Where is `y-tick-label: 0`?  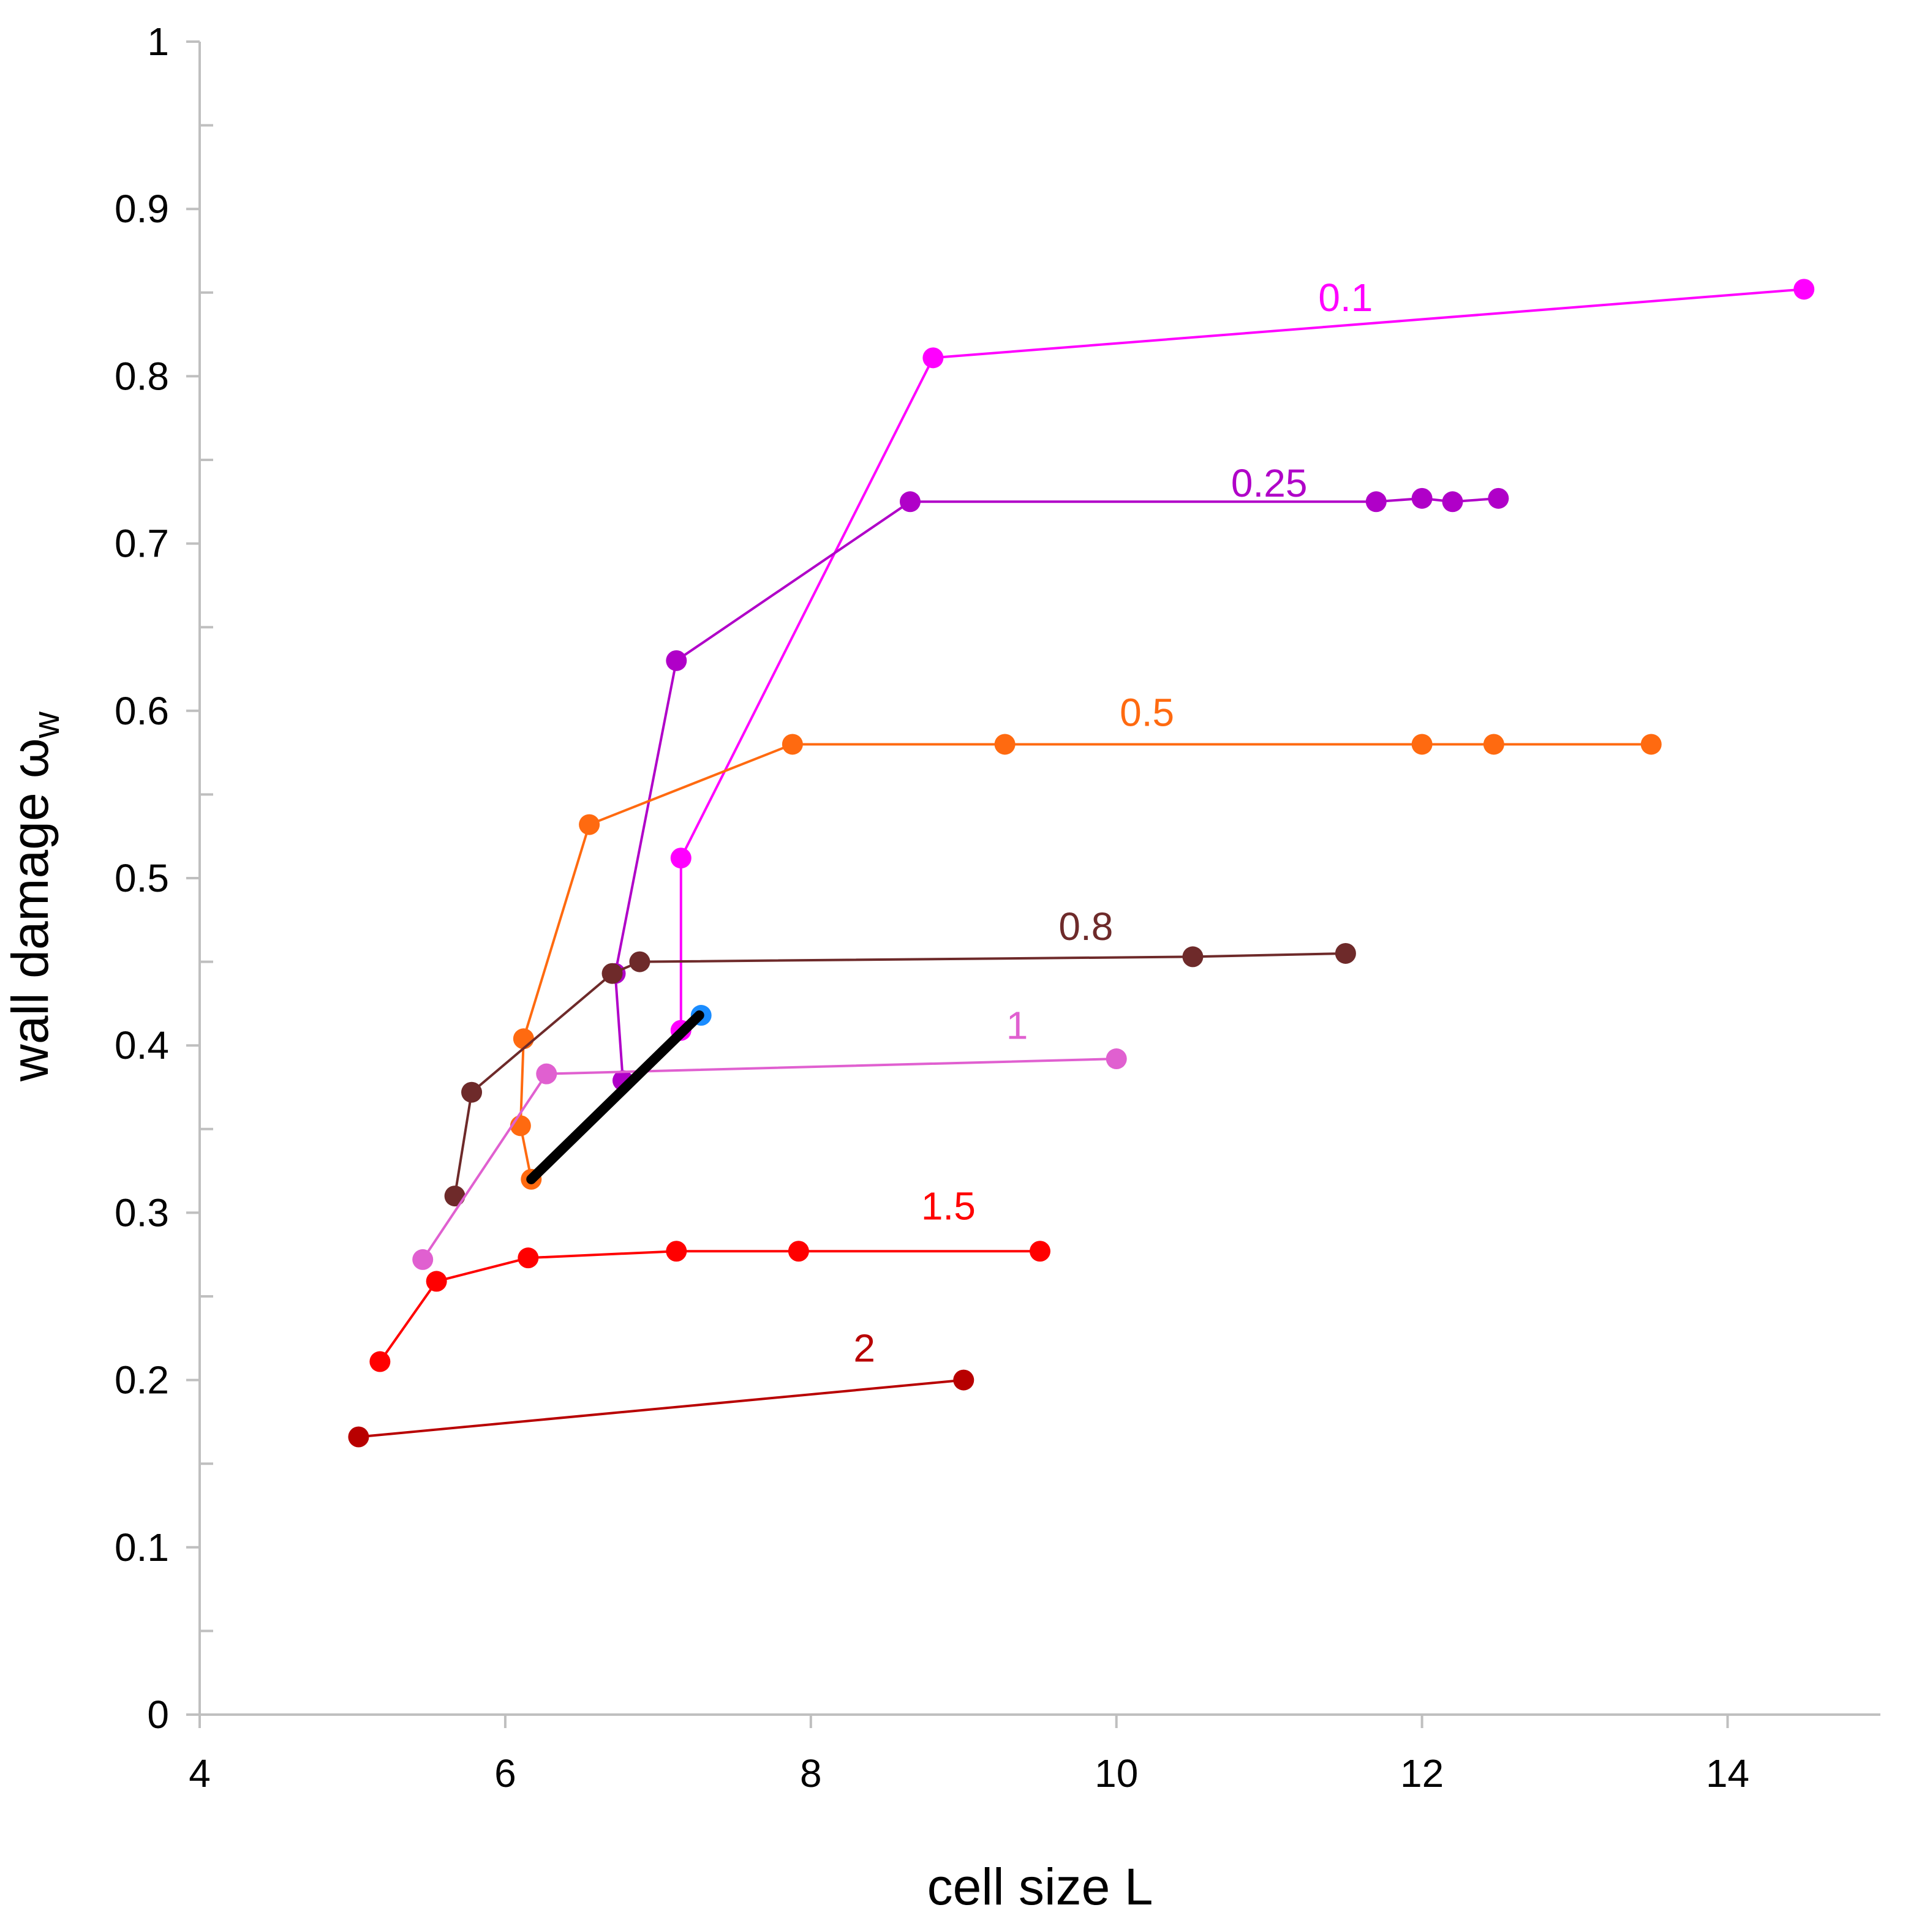
y-tick-label: 0 is located at coordinates (158, 1715).